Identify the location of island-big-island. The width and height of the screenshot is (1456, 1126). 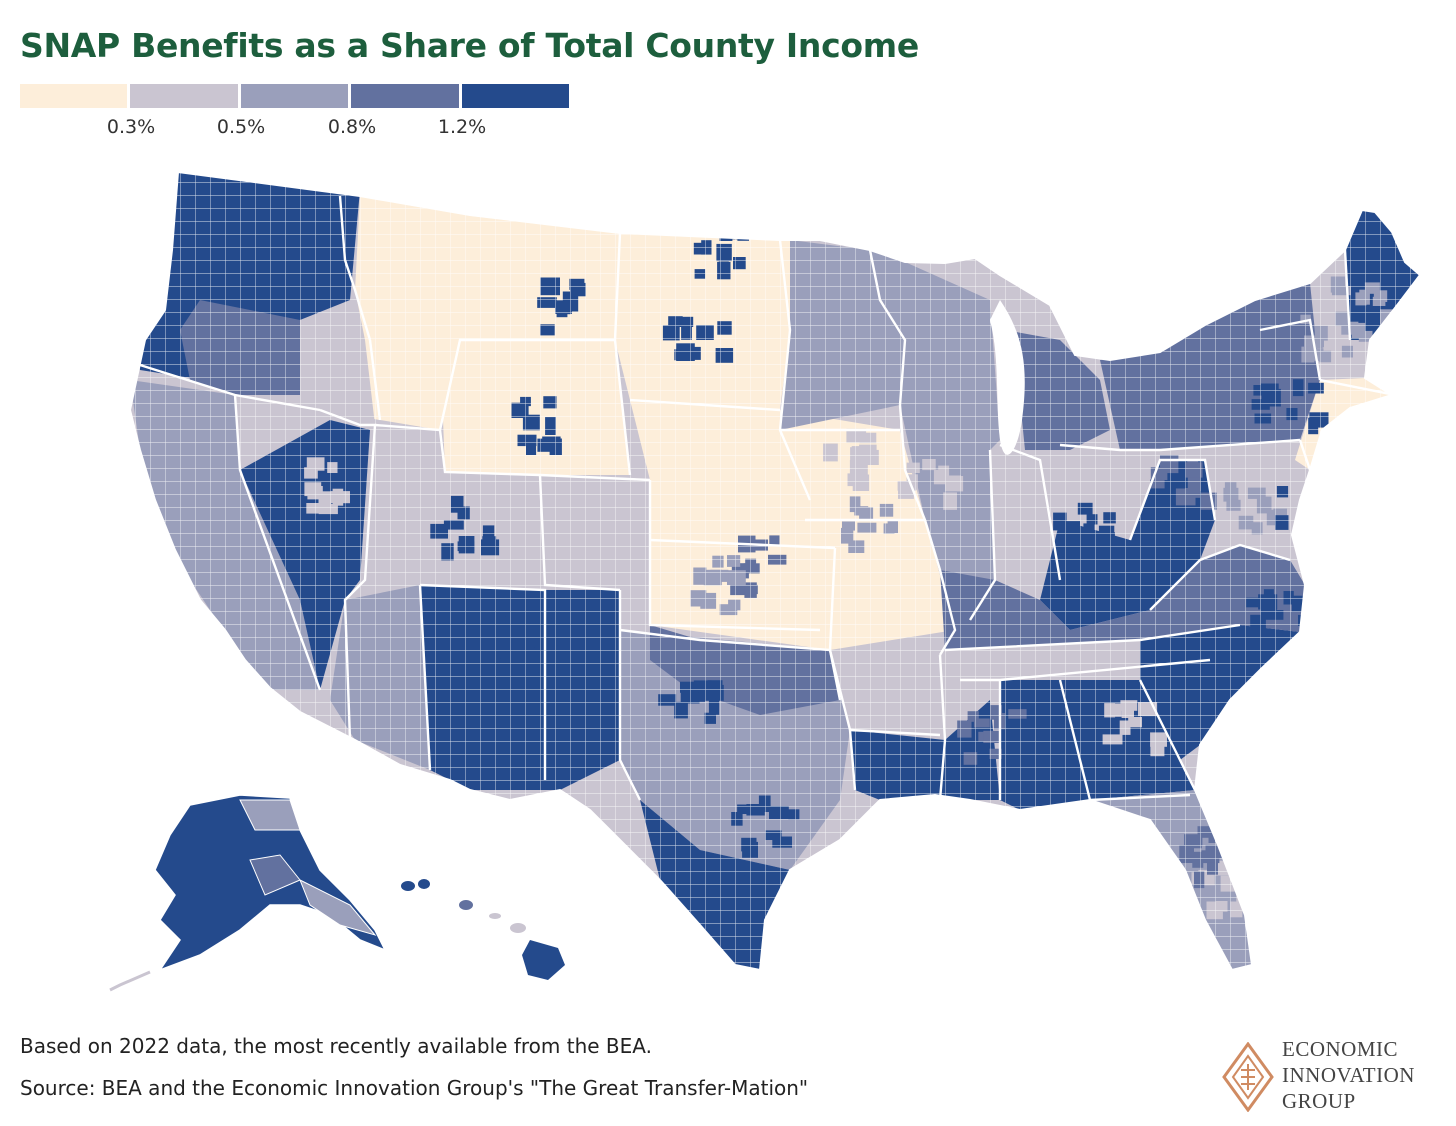
(543, 960).